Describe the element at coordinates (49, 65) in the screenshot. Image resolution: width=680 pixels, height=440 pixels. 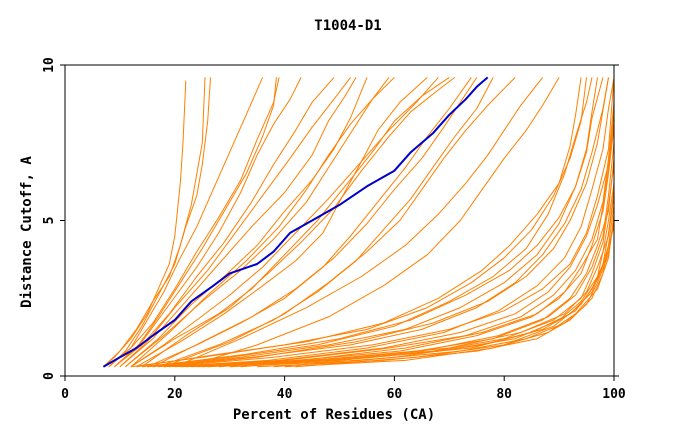
I see `y-tick-label: 10` at that location.